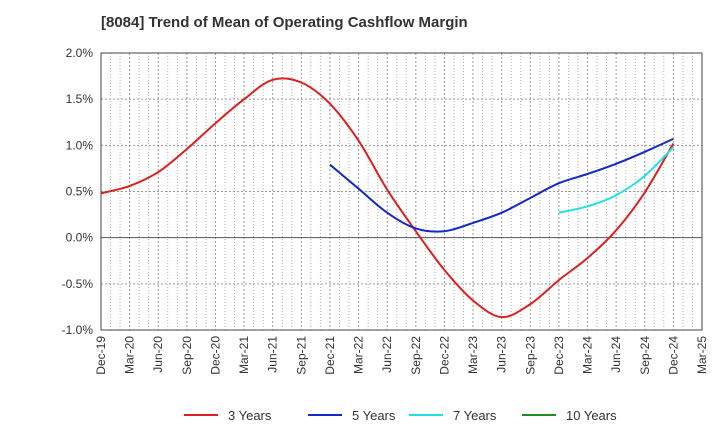 This screenshot has height=440, width=720. Describe the element at coordinates (101, 355) in the screenshot. I see `x-tick-label: Dec-19` at that location.